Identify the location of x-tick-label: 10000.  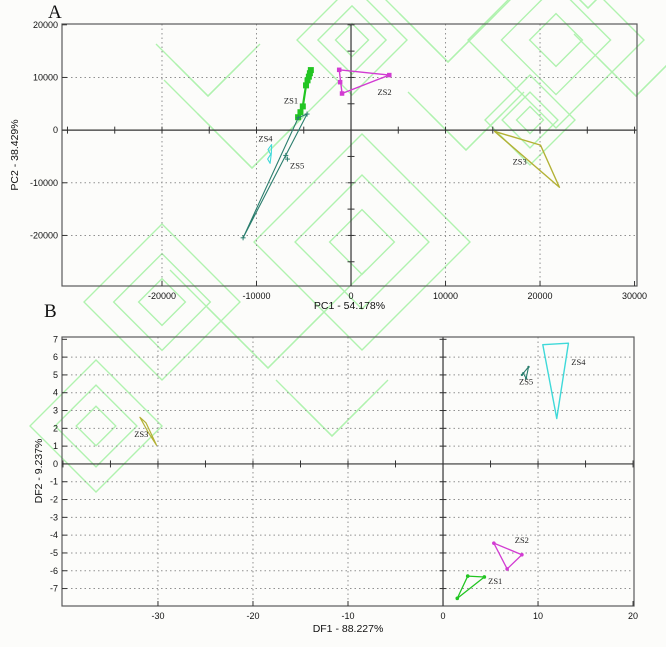
(445, 296).